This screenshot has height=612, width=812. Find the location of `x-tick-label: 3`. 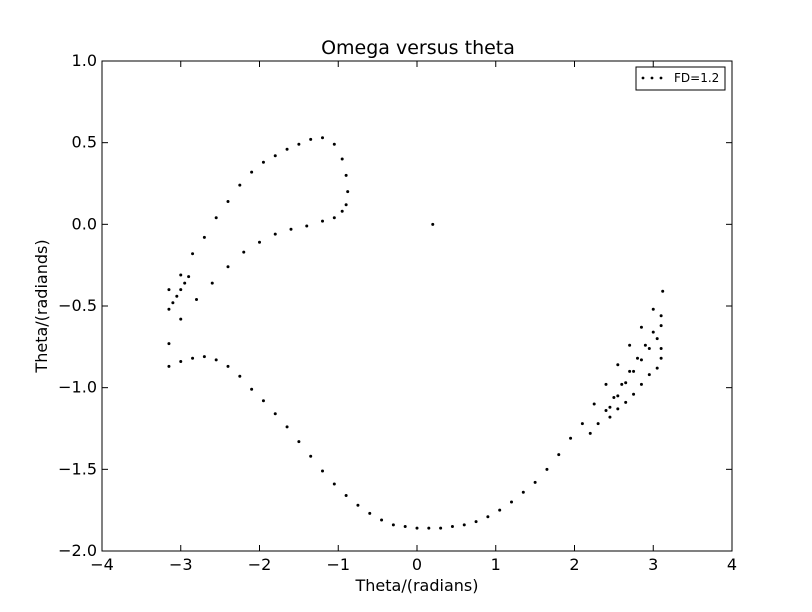

x-tick-label: 3 is located at coordinates (653, 564).